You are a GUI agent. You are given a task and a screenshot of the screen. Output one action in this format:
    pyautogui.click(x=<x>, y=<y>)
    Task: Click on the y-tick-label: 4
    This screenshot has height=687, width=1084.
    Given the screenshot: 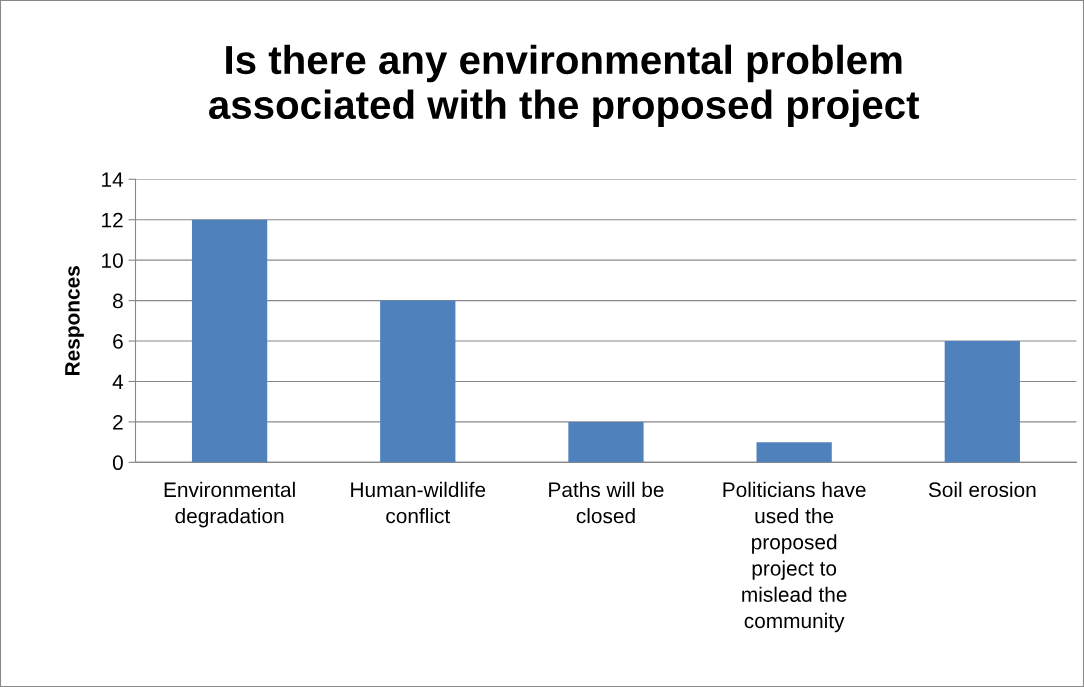 What is the action you would take?
    pyautogui.click(x=118, y=382)
    